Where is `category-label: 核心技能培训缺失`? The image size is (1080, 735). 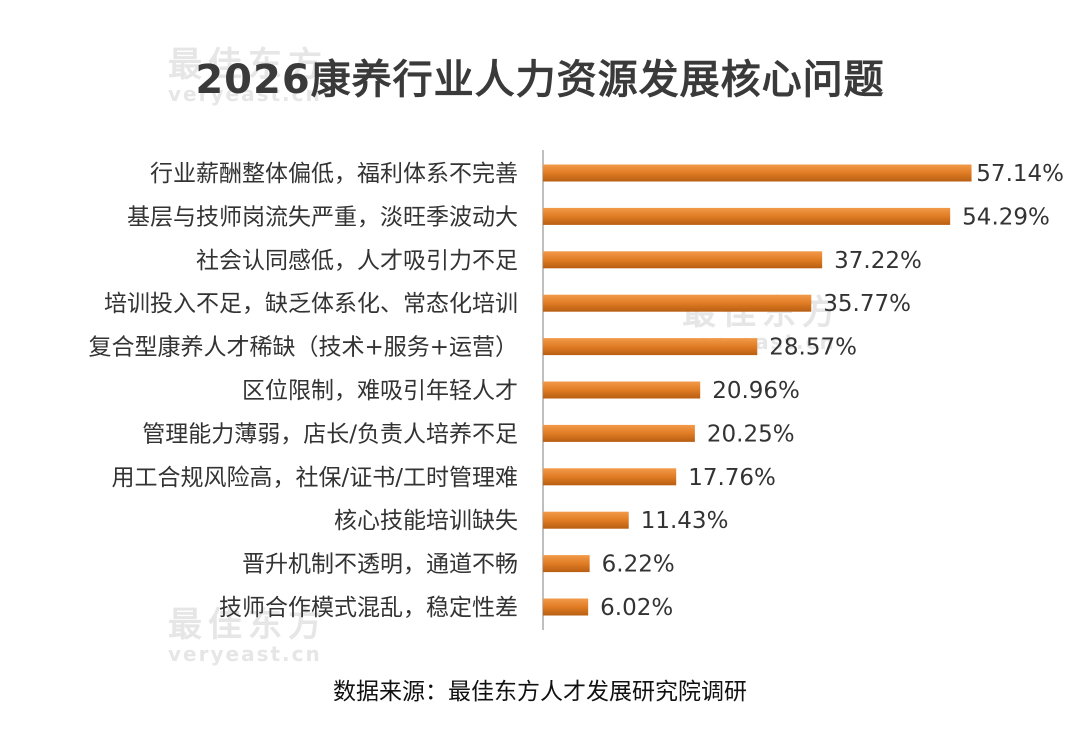 category-label: 核心技能培训缺失 is located at coordinates (426, 521).